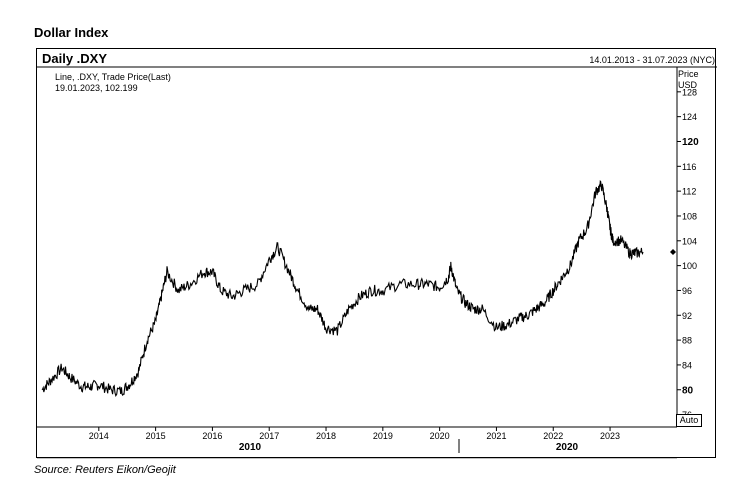  Describe the element at coordinates (673, 251) in the screenshot. I see `last-value-marker` at that location.